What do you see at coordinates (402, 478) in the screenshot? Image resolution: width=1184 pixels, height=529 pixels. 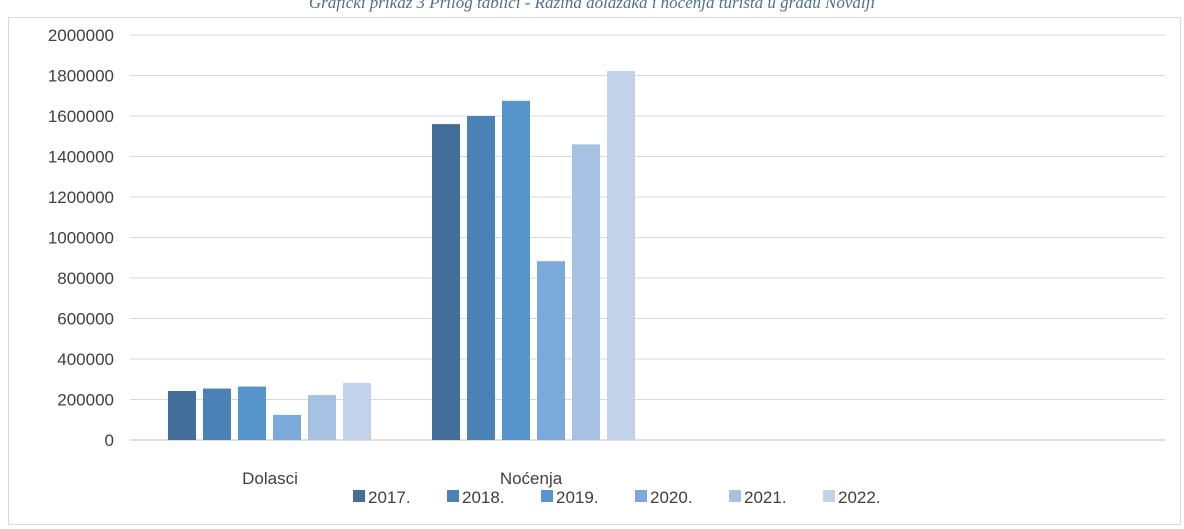 I see `x-axis: Dolasci Noćenja` at bounding box center [402, 478].